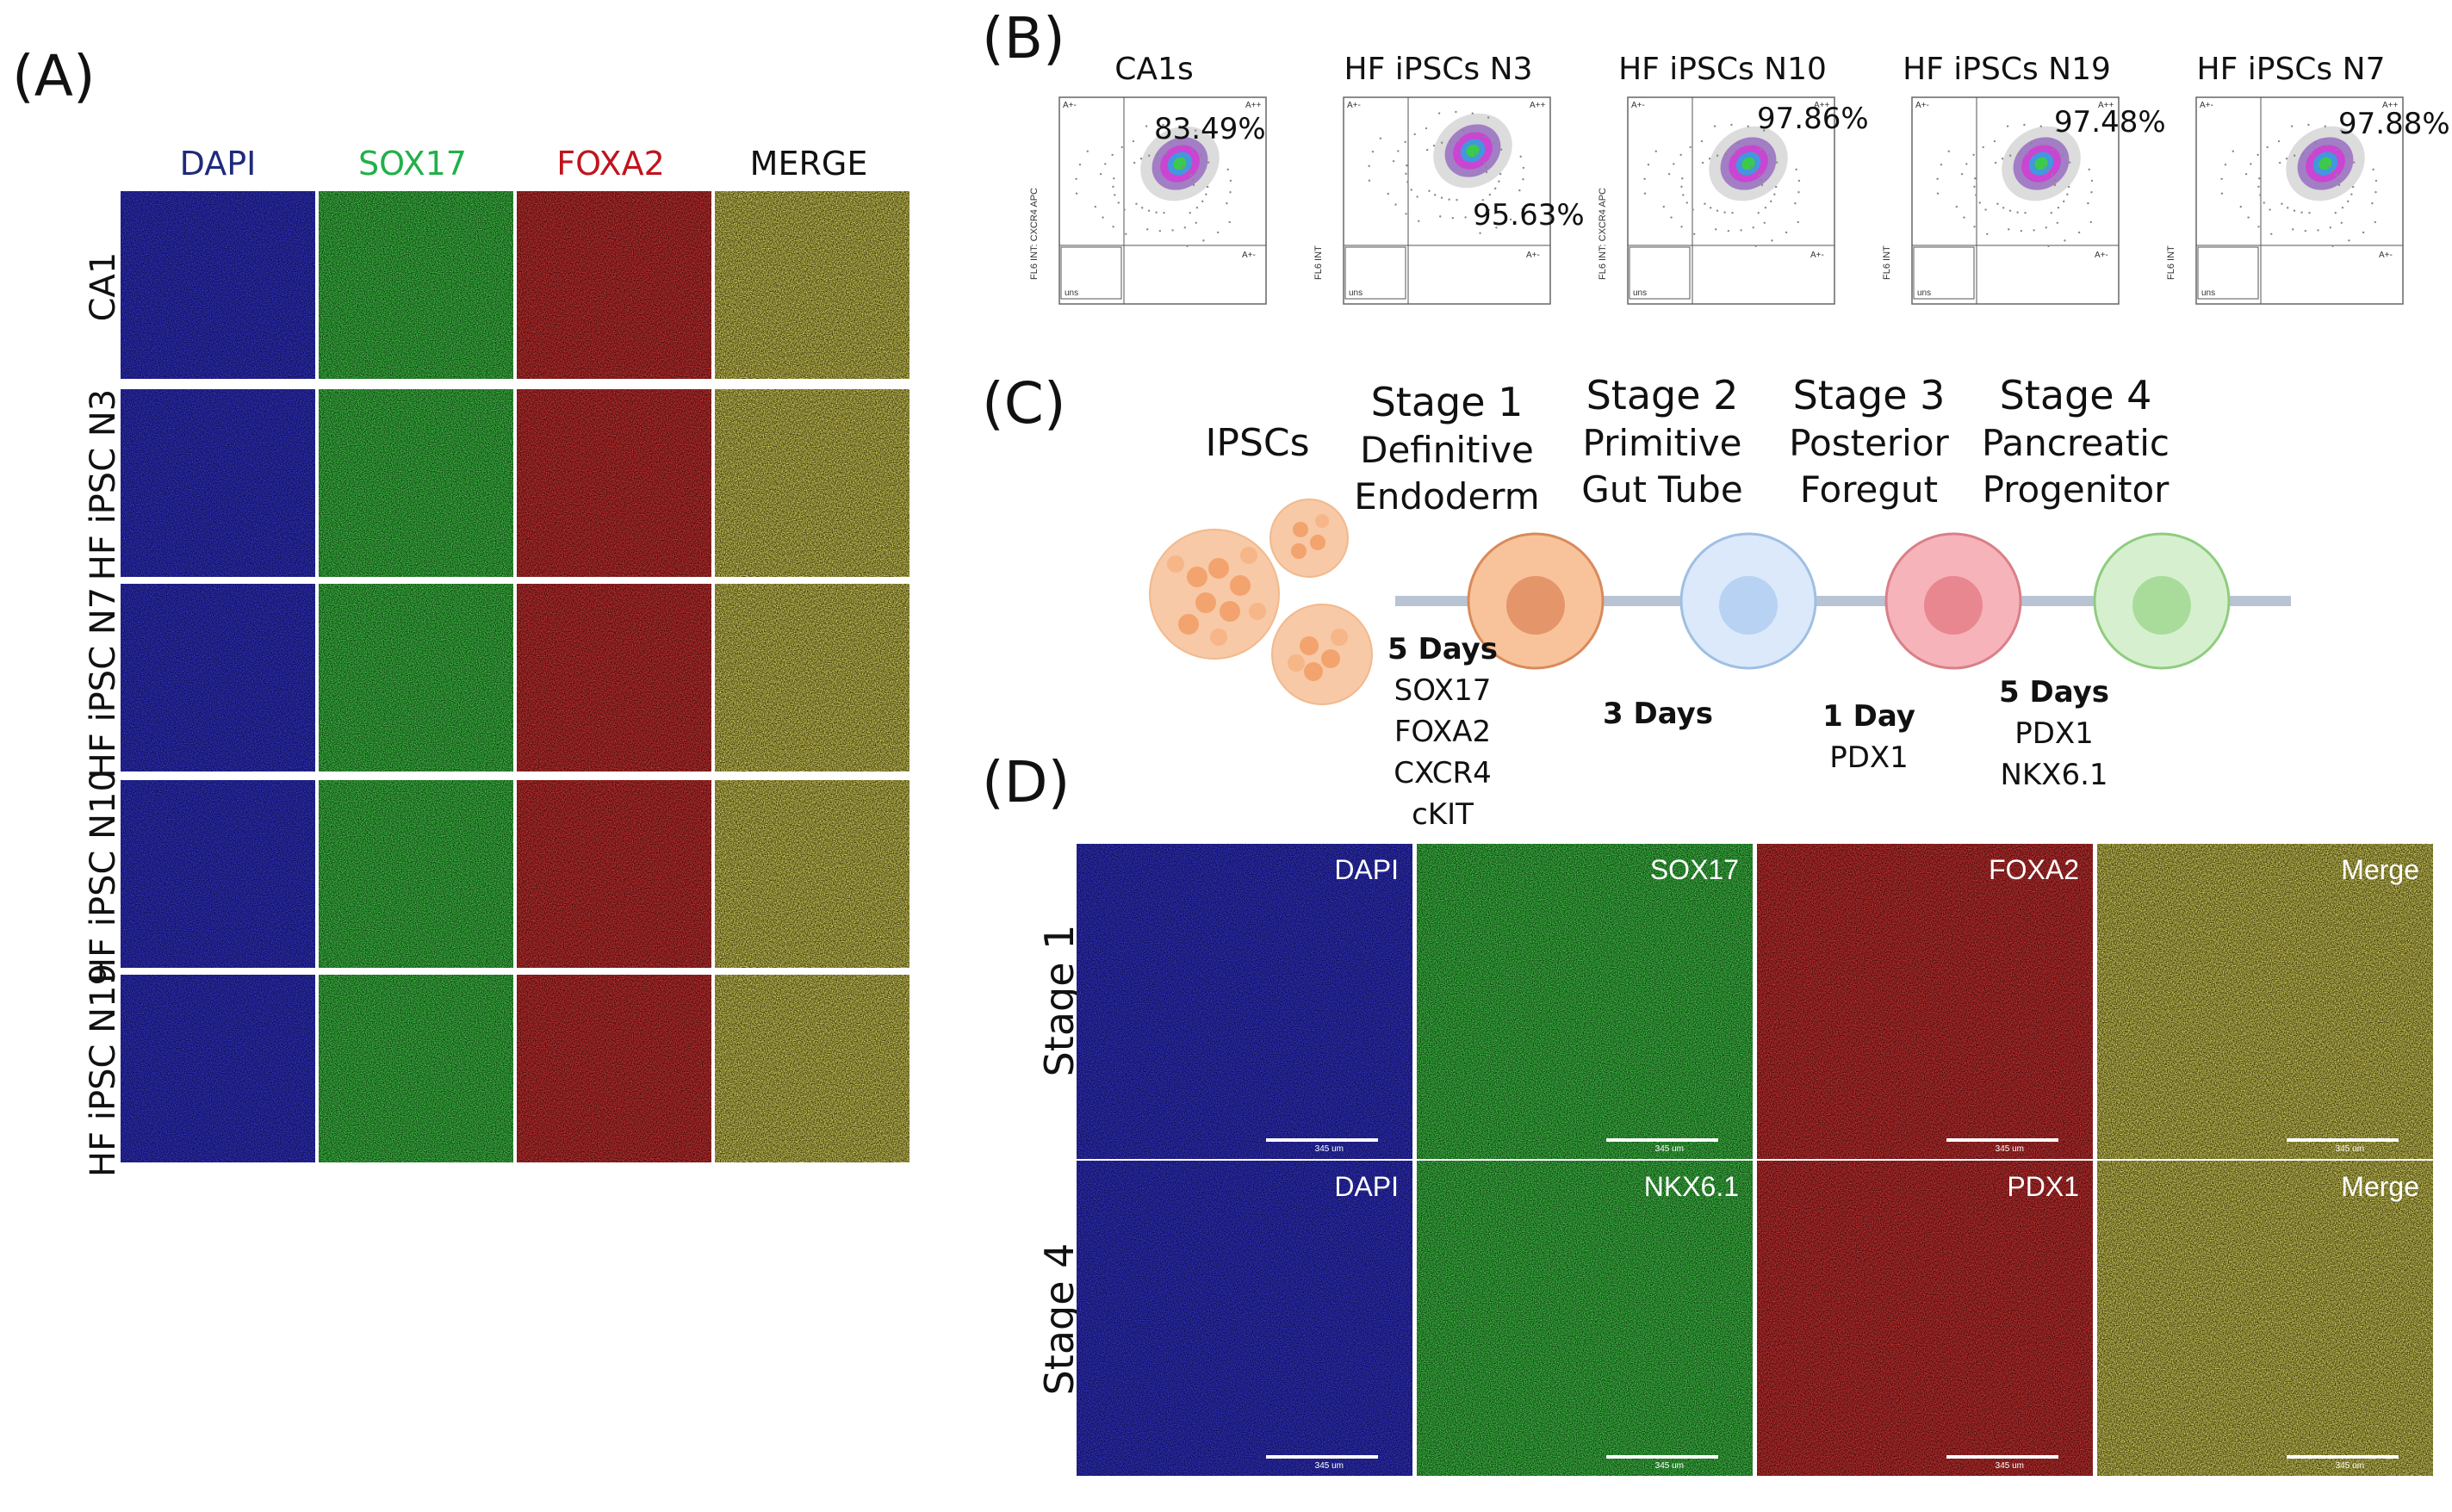 The image size is (2452, 1512). What do you see at coordinates (2075, 395) in the screenshot?
I see `stage-name: Stage 4` at bounding box center [2075, 395].